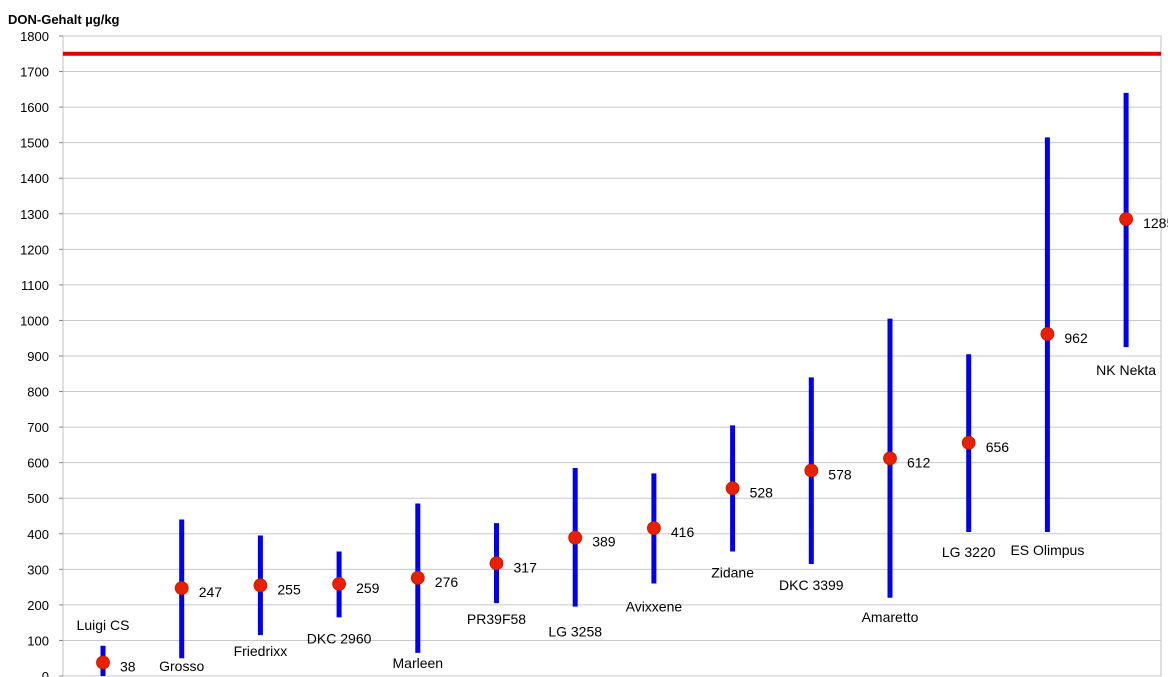 The height and width of the screenshot is (677, 1168). I want to click on category-label: DKC 3399, so click(811, 585).